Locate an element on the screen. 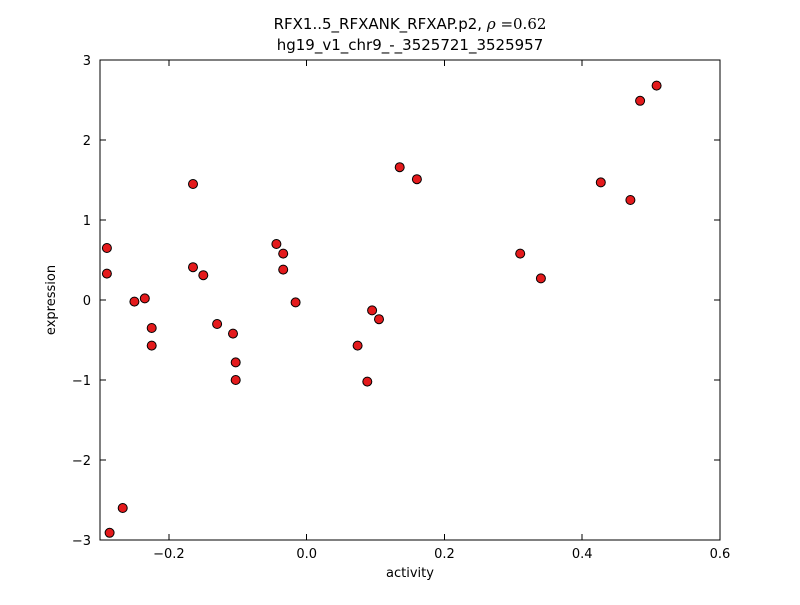 The width and height of the screenshot is (800, 605). x-tick-label: 0.4 is located at coordinates (582, 554).